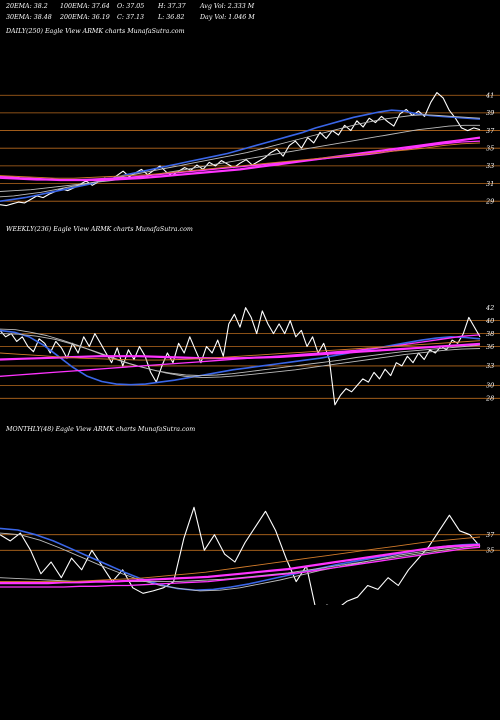  What do you see at coordinates (489, 308) in the screenshot?
I see `weekly-ytick-0: 42` at bounding box center [489, 308].